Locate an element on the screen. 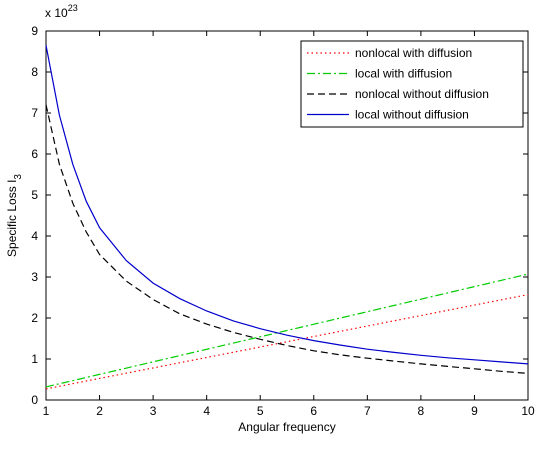 Image resolution: width=536 pixels, height=458 pixels. y-tick-label: 3 is located at coordinates (34, 277).